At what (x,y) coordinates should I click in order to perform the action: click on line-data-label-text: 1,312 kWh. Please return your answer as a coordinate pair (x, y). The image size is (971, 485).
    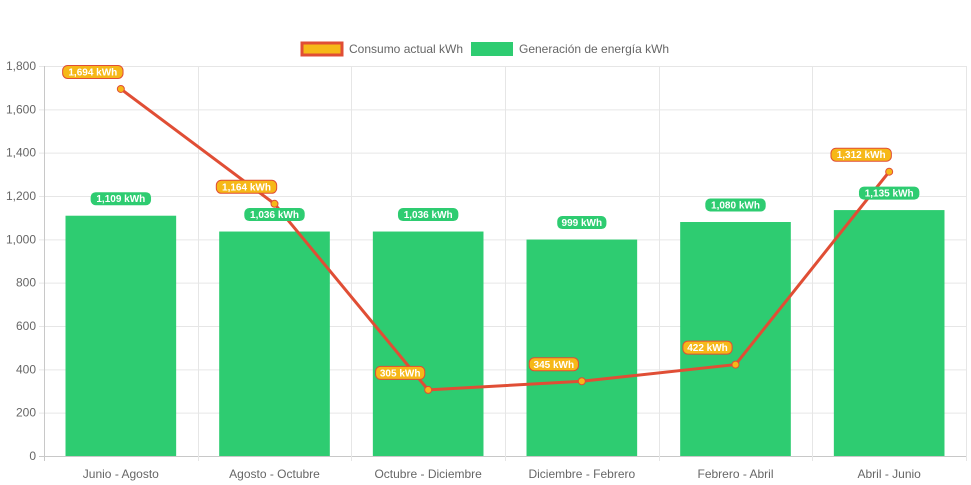
    Looking at the image, I should click on (861, 155).